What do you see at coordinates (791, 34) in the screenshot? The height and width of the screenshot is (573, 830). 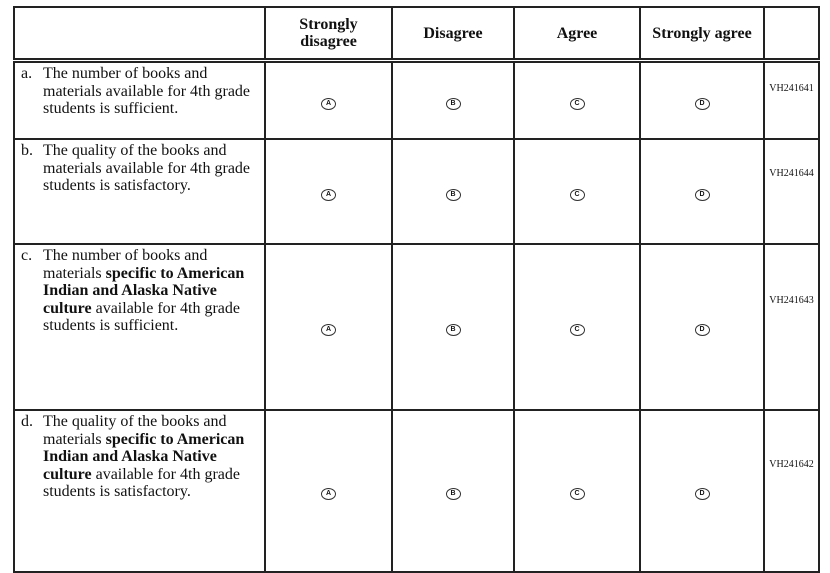 I see `header-id` at bounding box center [791, 34].